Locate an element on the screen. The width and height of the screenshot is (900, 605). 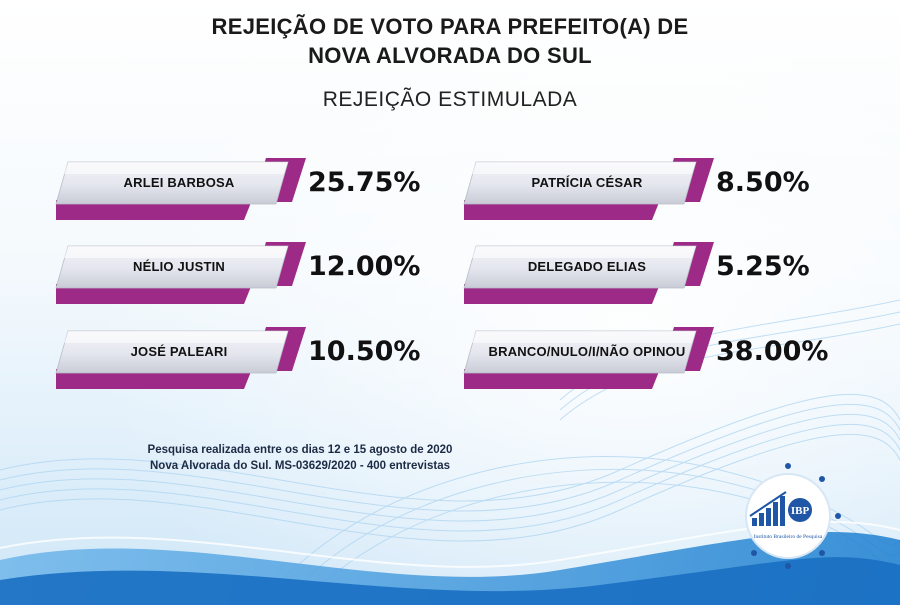
rejection-percent: 12.00% is located at coordinates (364, 266).